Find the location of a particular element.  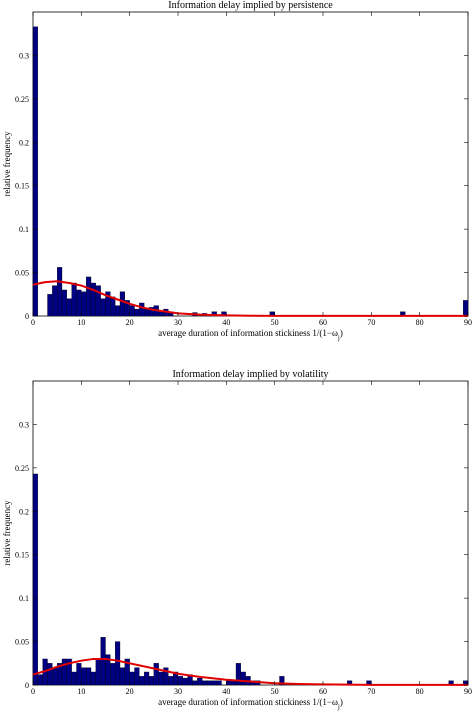

y-tick-label: 0 is located at coordinates (27, 685).